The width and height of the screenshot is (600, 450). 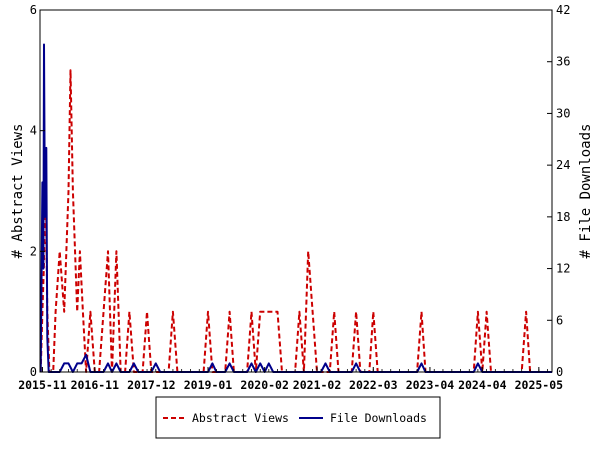 What do you see at coordinates (373, 385) in the screenshot?
I see `x-tick-label: 2022-03` at bounding box center [373, 385].